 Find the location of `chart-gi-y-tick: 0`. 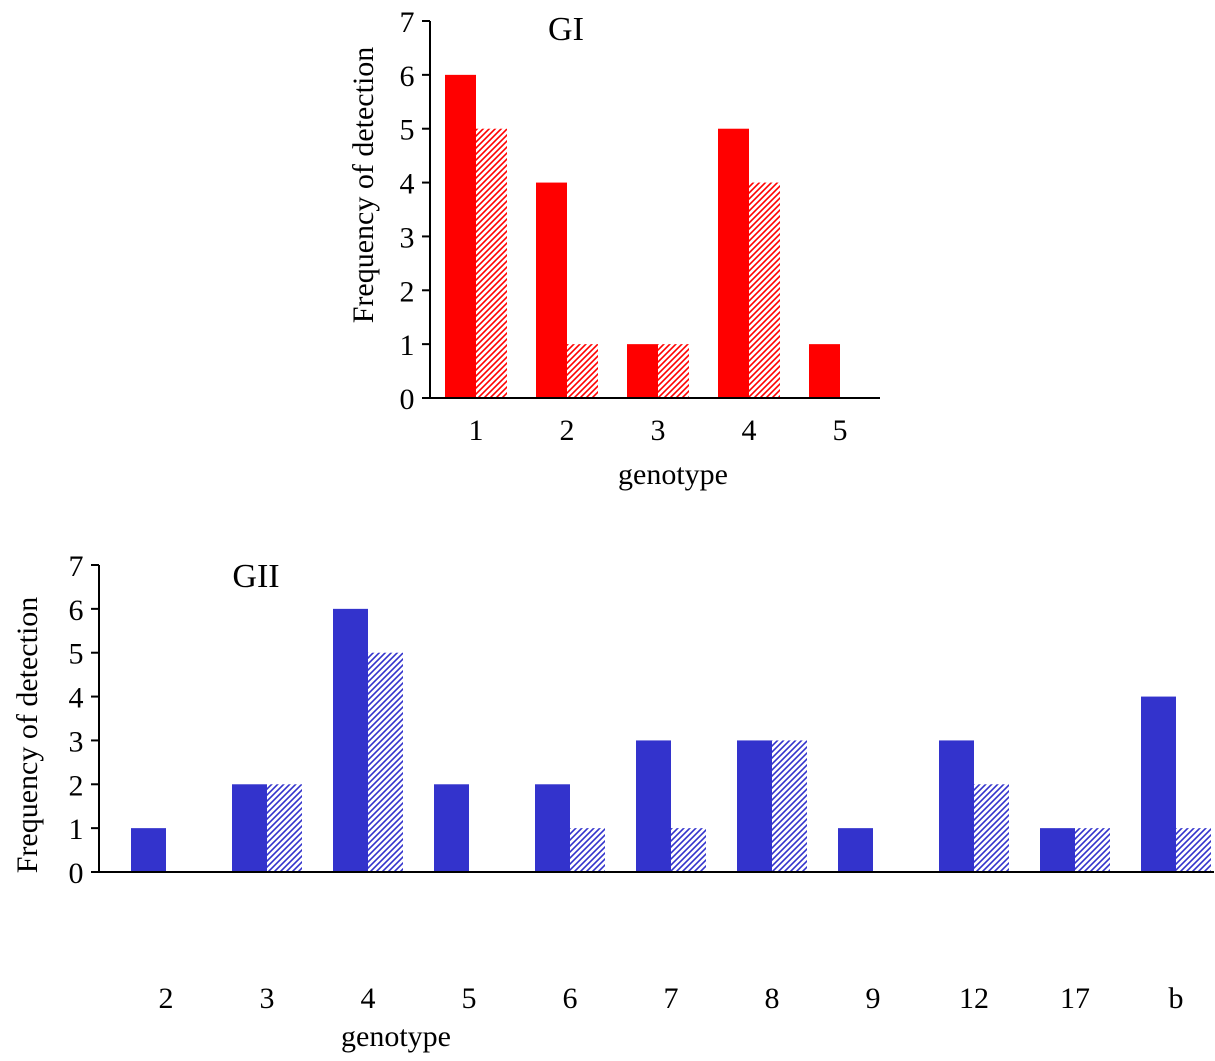

chart-gi-y-tick: 0 is located at coordinates (407, 399).